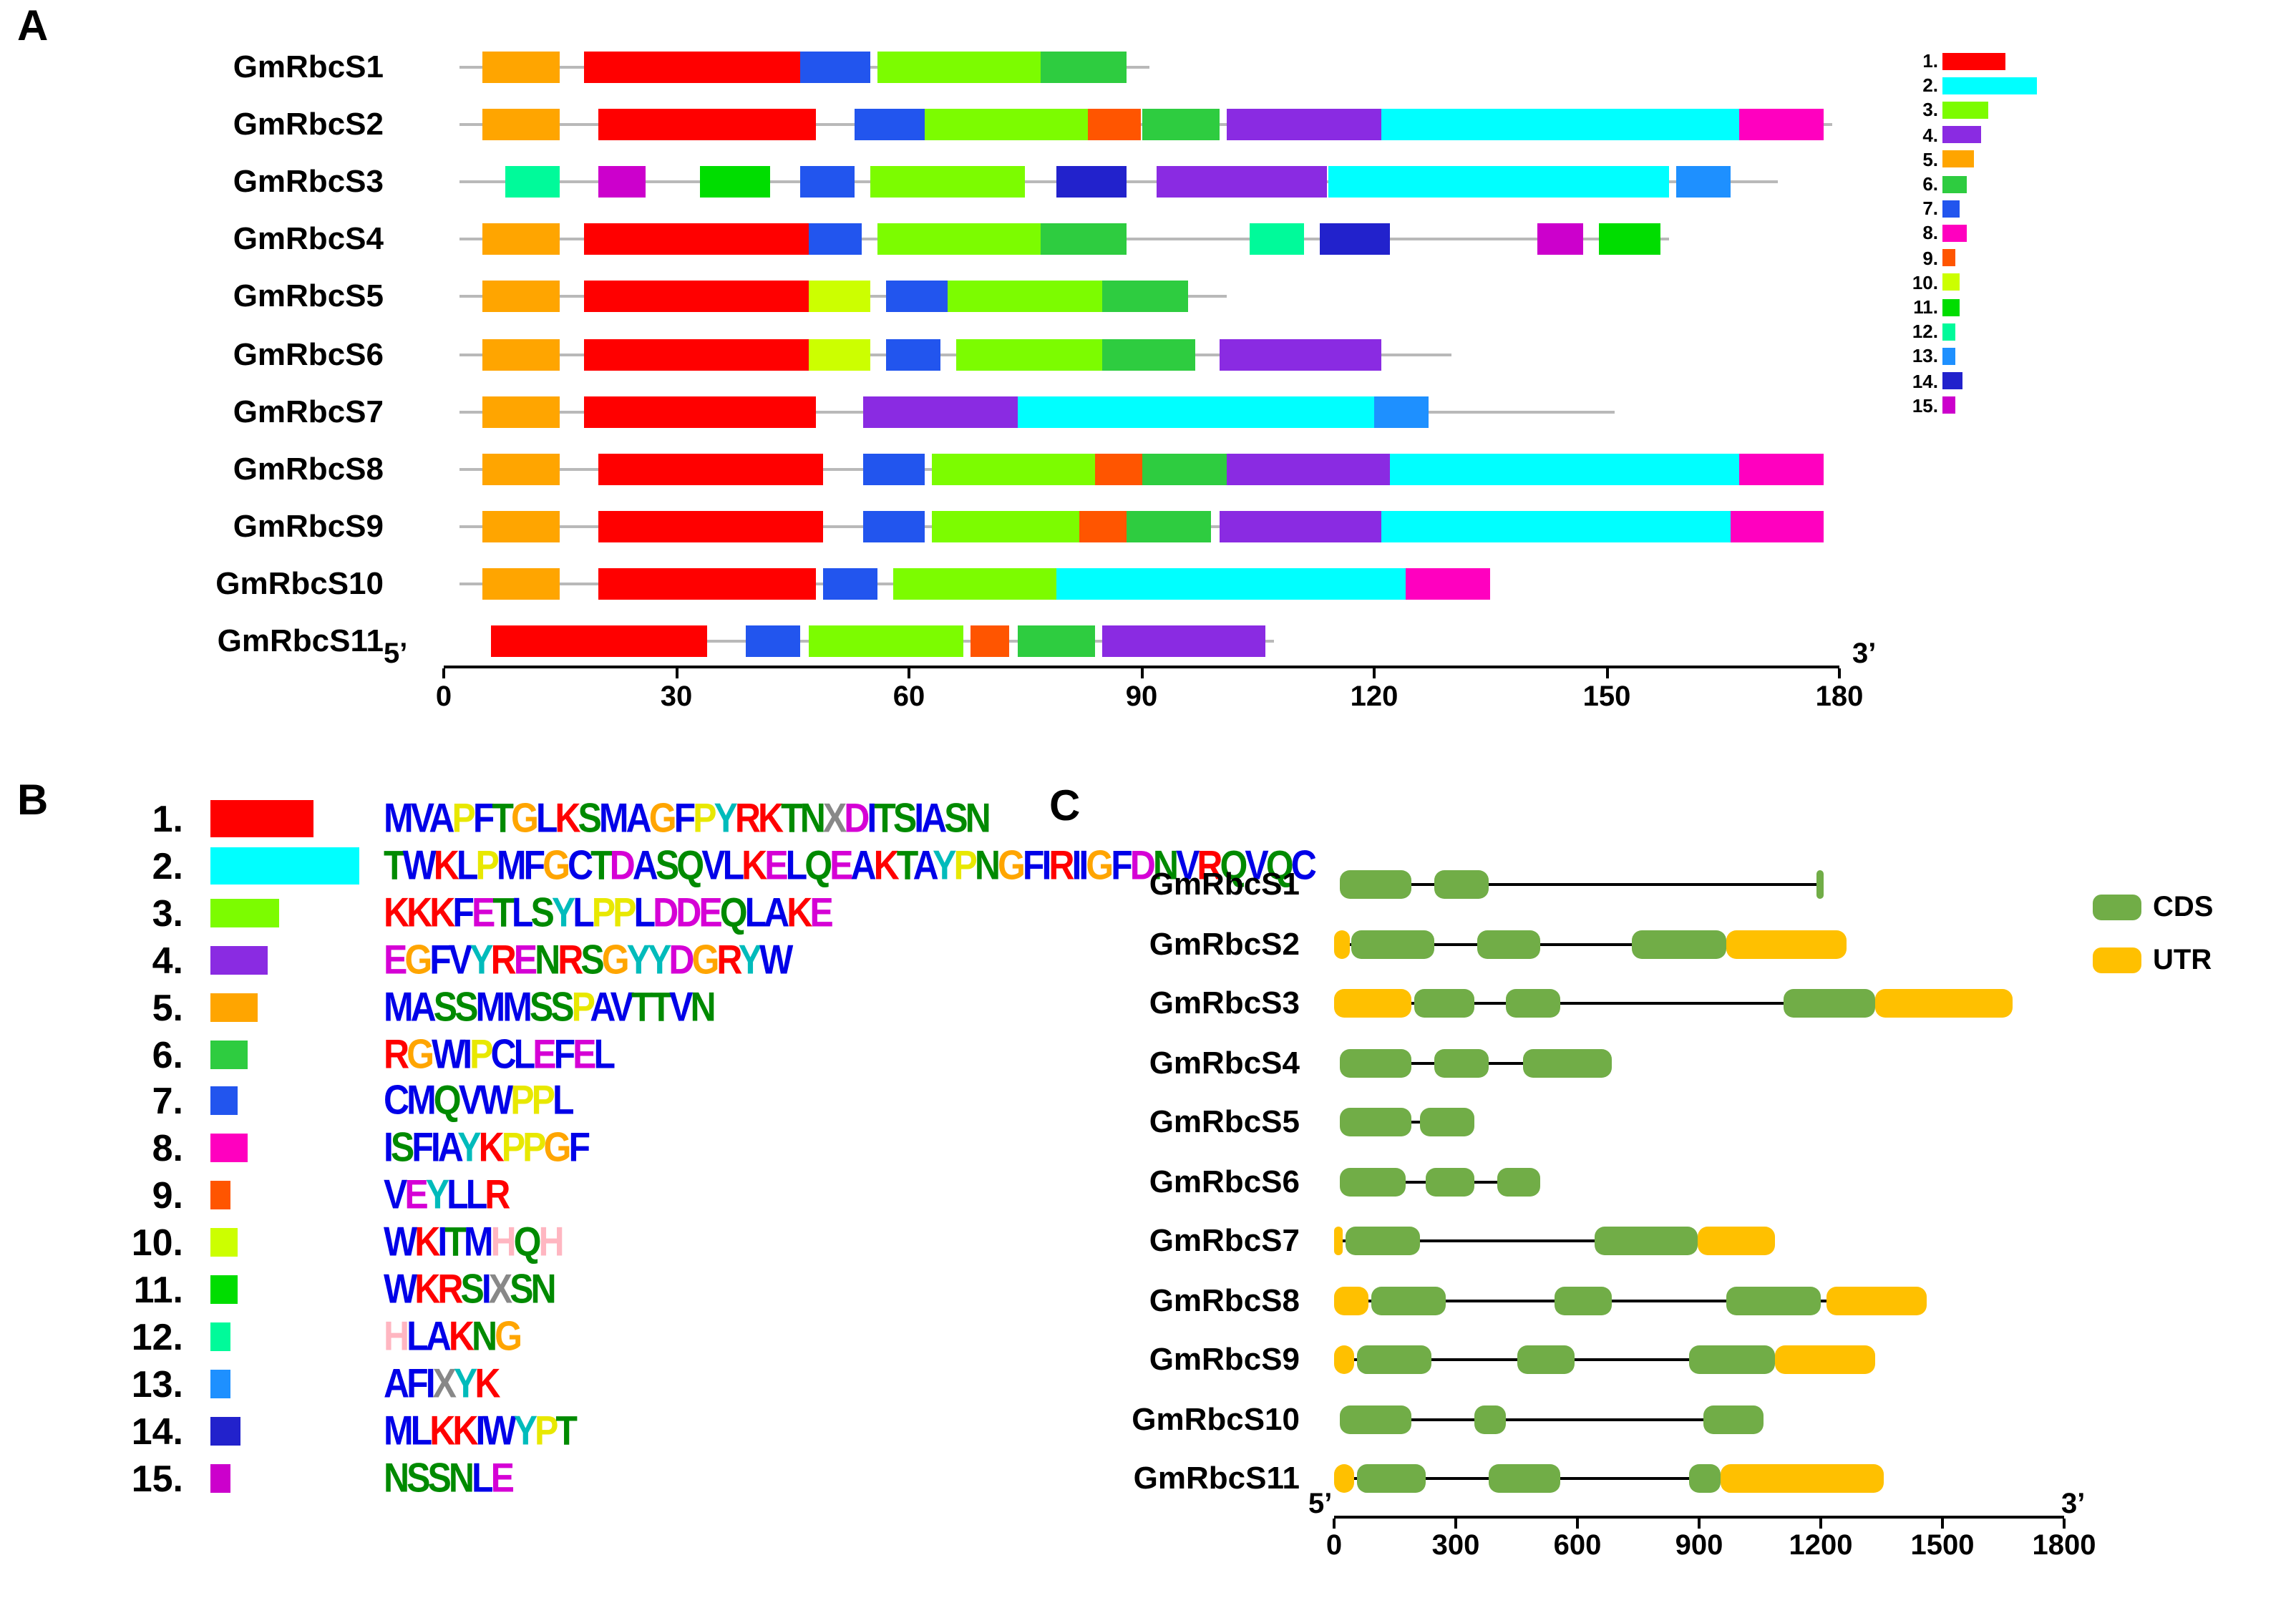  What do you see at coordinates (309, 296) in the screenshot?
I see `gene-name: GmRbcS5` at bounding box center [309, 296].